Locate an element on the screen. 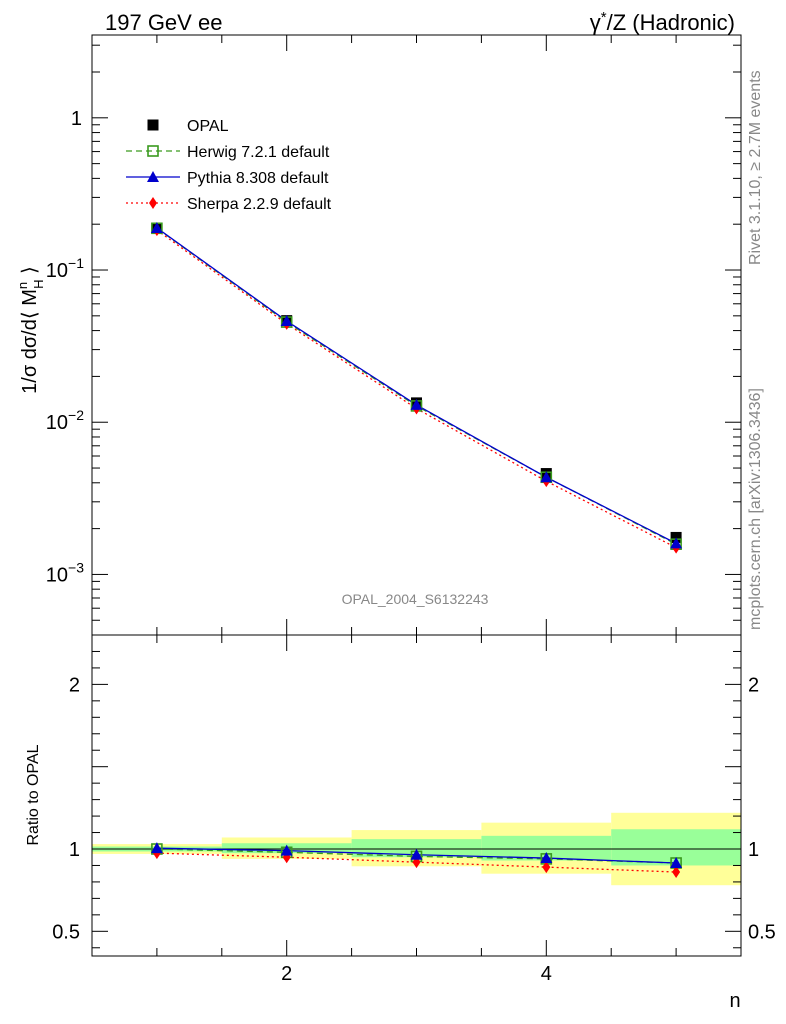  header-right: γ*/Z (Hadronic) is located at coordinates (662, 22).